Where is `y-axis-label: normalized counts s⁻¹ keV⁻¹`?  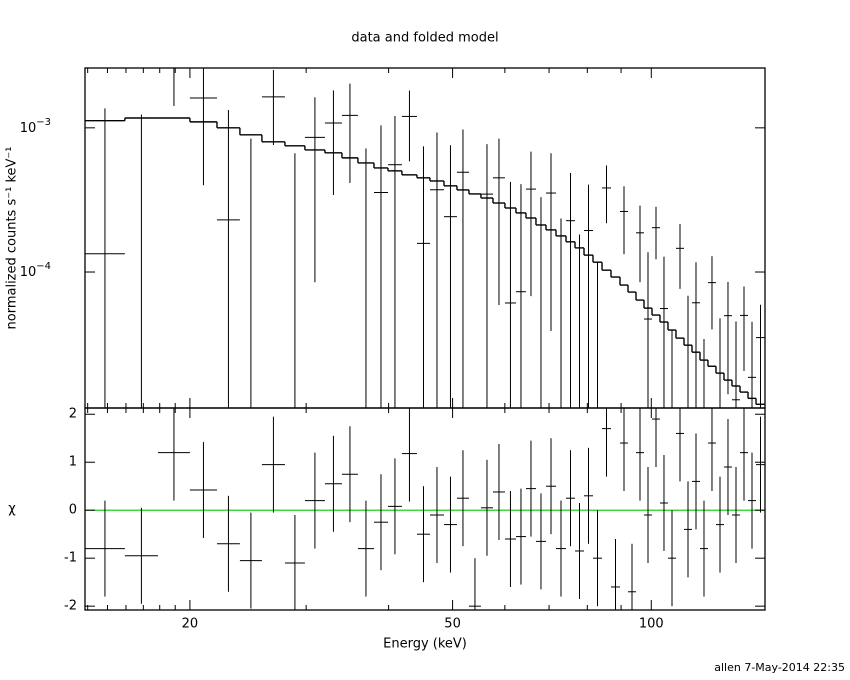 y-axis-label: normalized counts s⁻¹ keV⁻¹ is located at coordinates (12, 238).